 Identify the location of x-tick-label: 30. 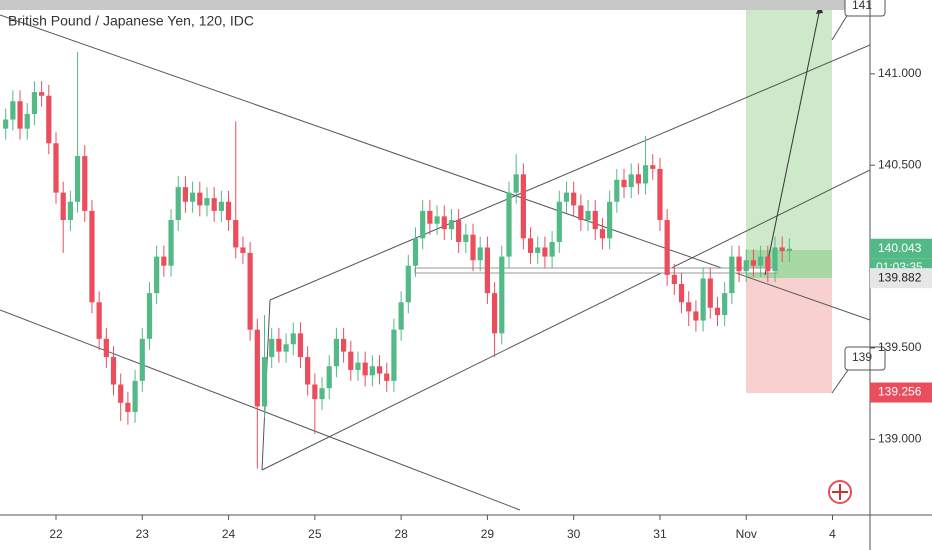
(574, 534).